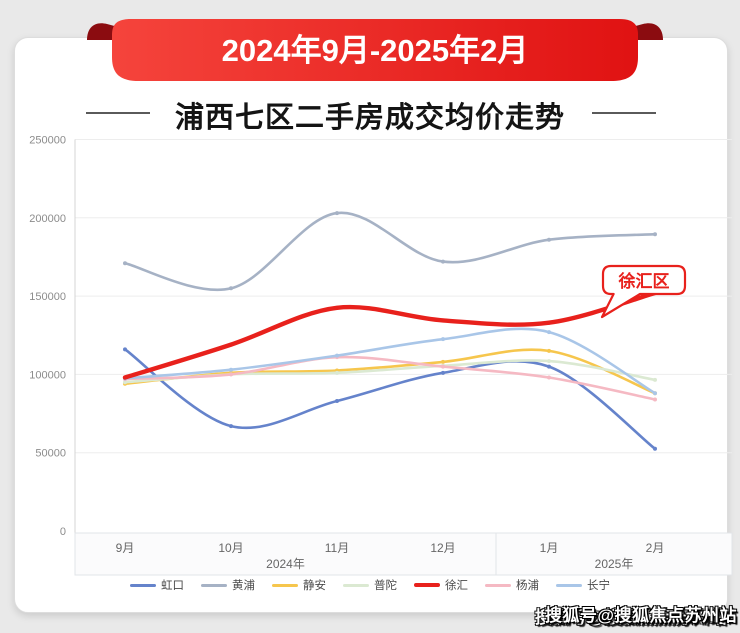 The image size is (740, 633). Describe the element at coordinates (655, 548) in the screenshot. I see `month-label: 2月` at that location.